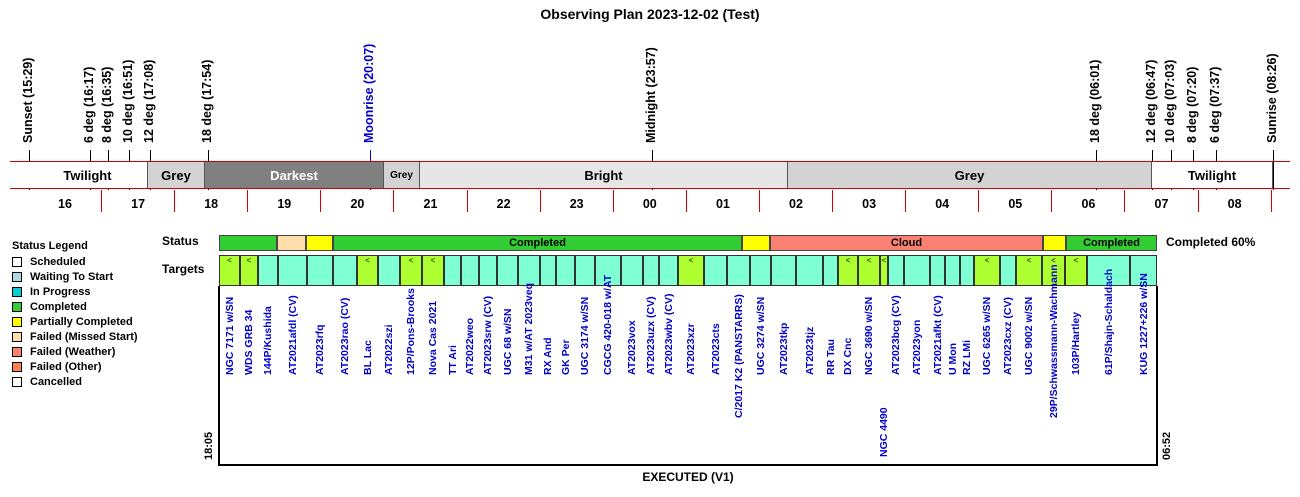  I want to click on target-name: AT2023rfq, so click(320, 349).